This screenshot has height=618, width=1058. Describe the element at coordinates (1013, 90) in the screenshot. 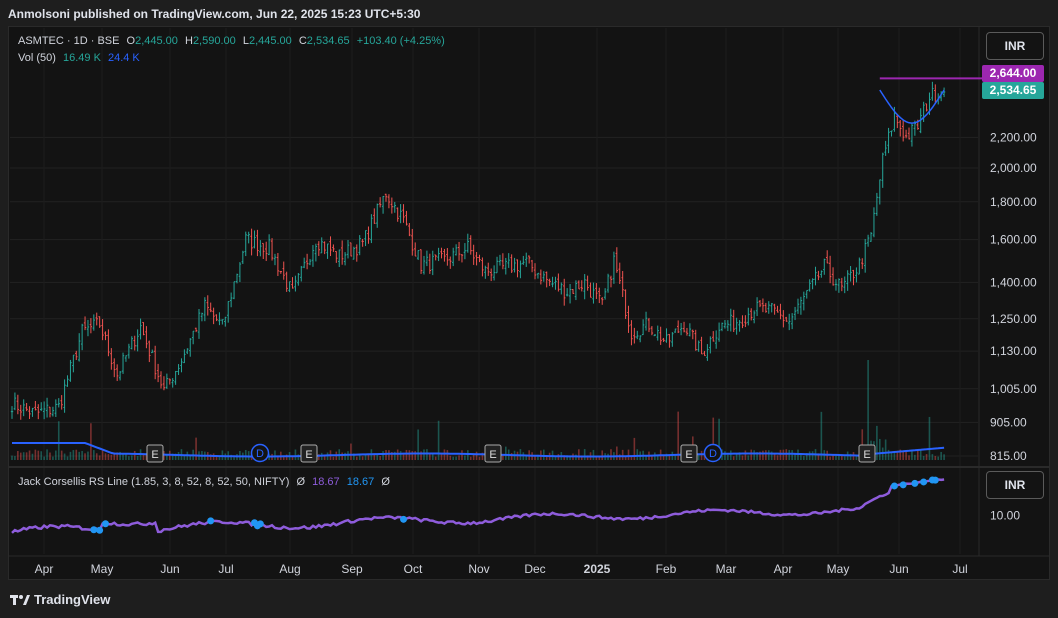

I see `last-price-tag: 2,534.65` at that location.